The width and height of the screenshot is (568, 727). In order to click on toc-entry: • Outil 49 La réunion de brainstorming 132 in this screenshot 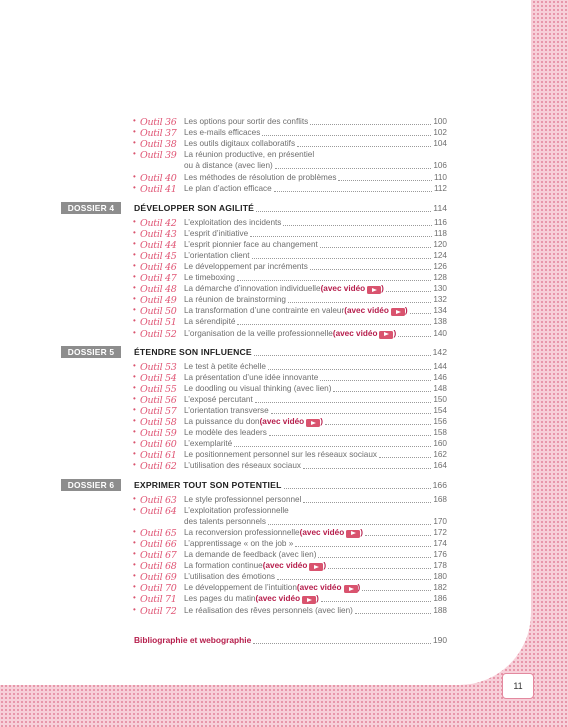, I will do `click(290, 299)`.